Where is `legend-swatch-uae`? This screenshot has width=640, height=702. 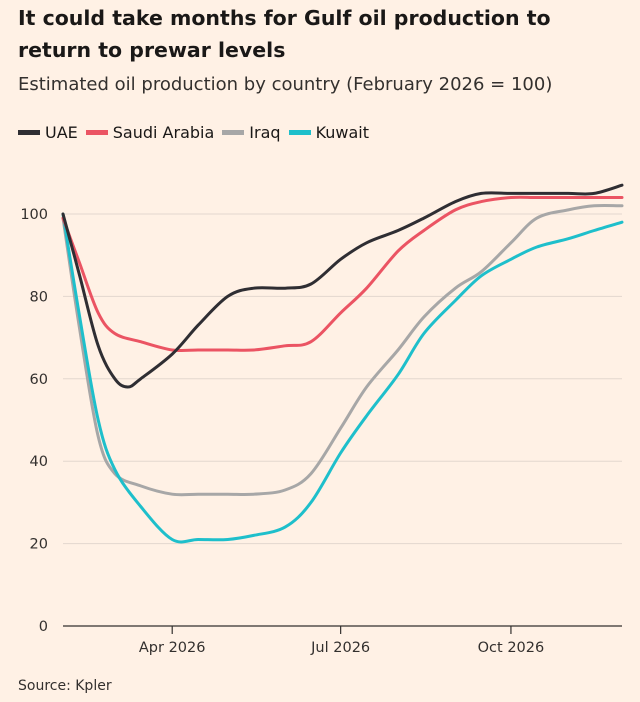 legend-swatch-uae is located at coordinates (29, 132).